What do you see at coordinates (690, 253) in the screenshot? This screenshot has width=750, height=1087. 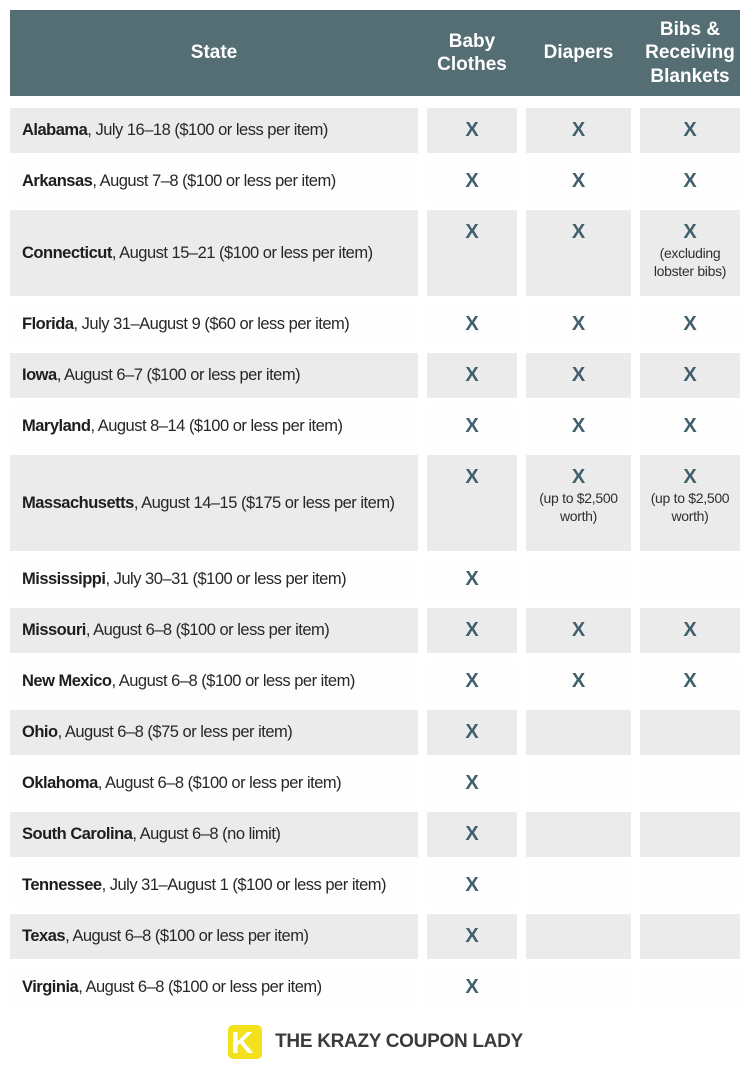 I see `bibs-cell: X (excluding lobster bibs)` at bounding box center [690, 253].